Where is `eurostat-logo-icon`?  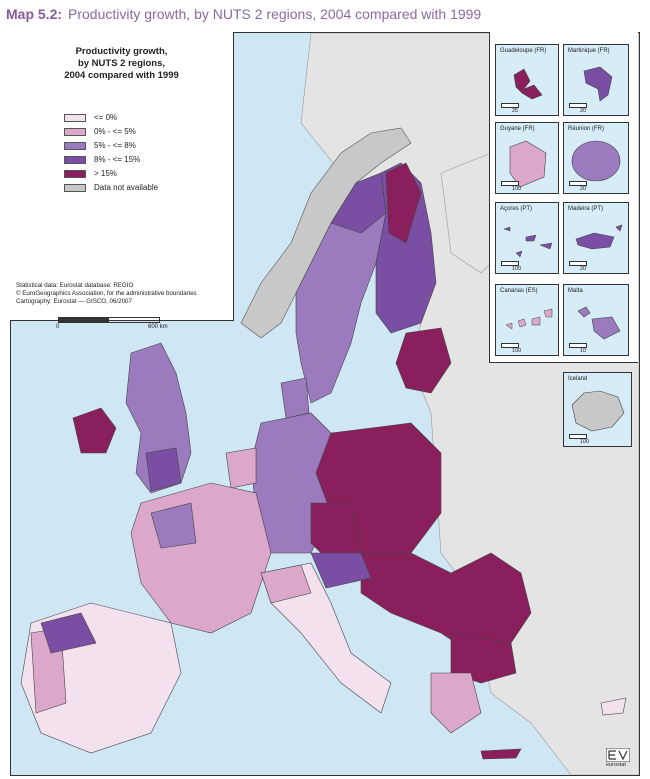 eurostat-logo-icon is located at coordinates (618, 755).